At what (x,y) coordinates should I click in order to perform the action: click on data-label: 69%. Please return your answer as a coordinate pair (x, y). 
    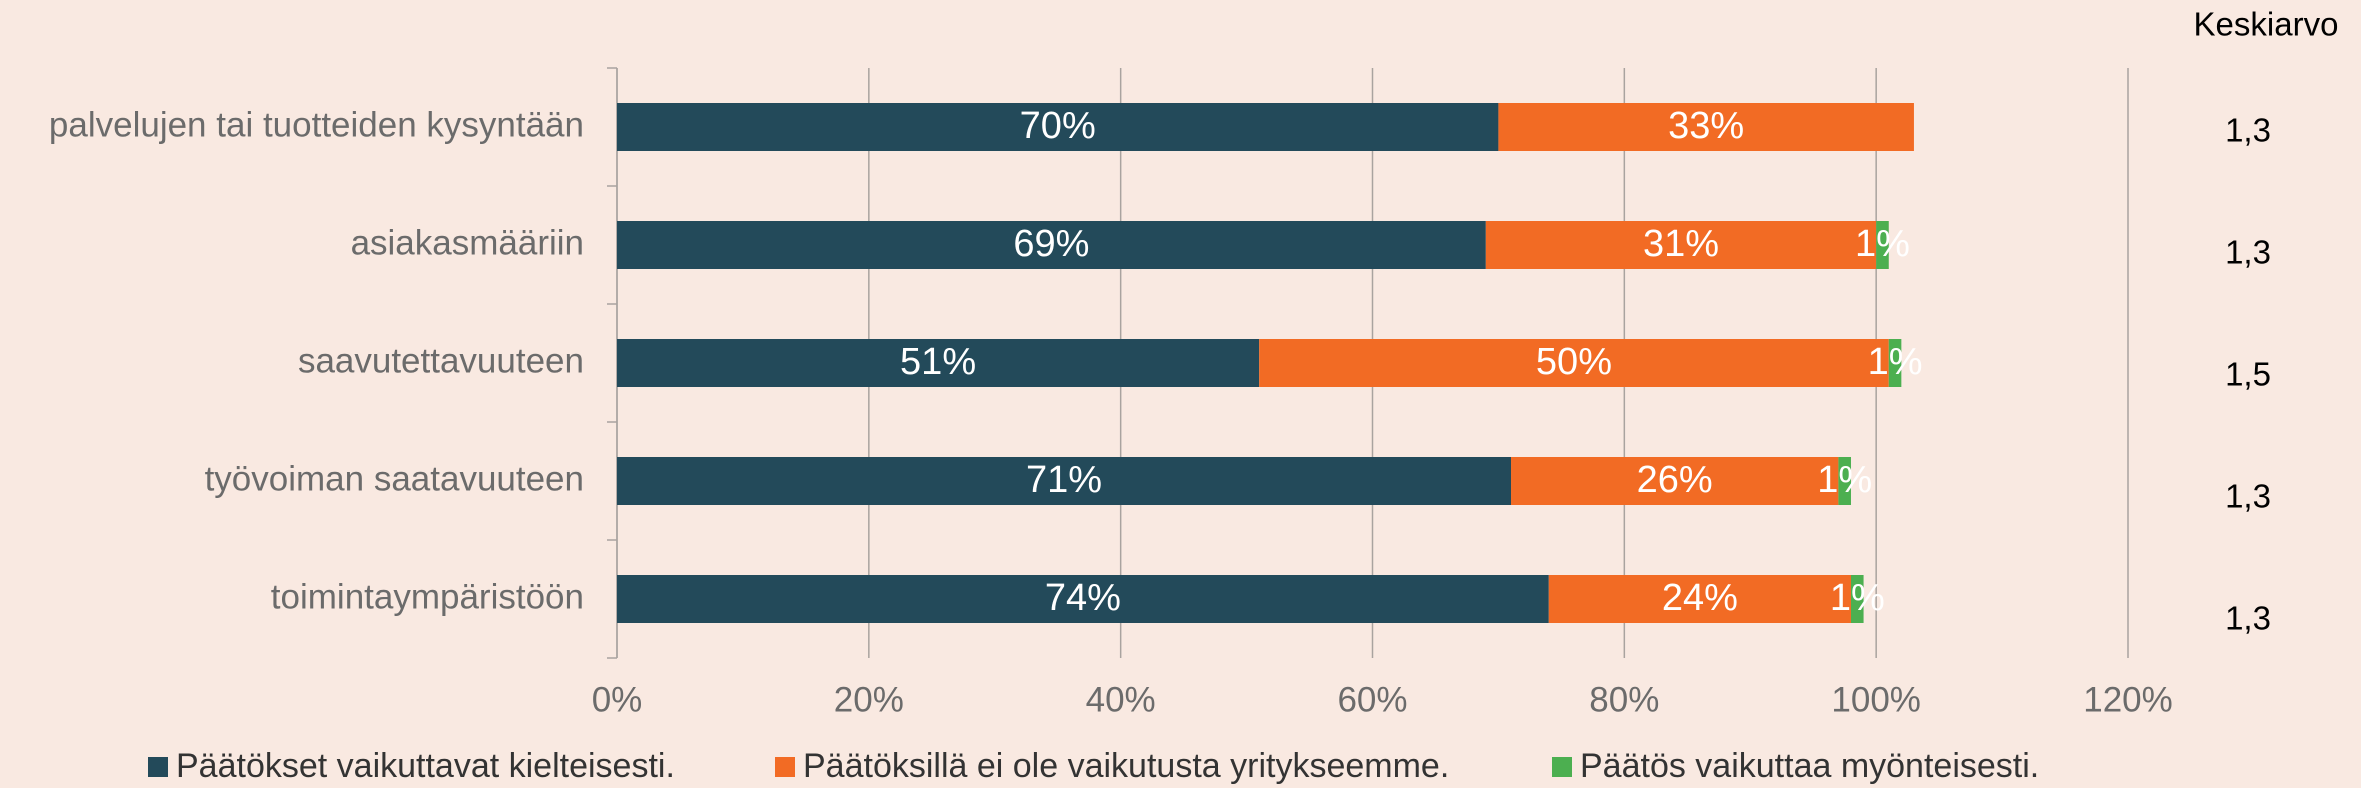
    Looking at the image, I should click on (1051, 244).